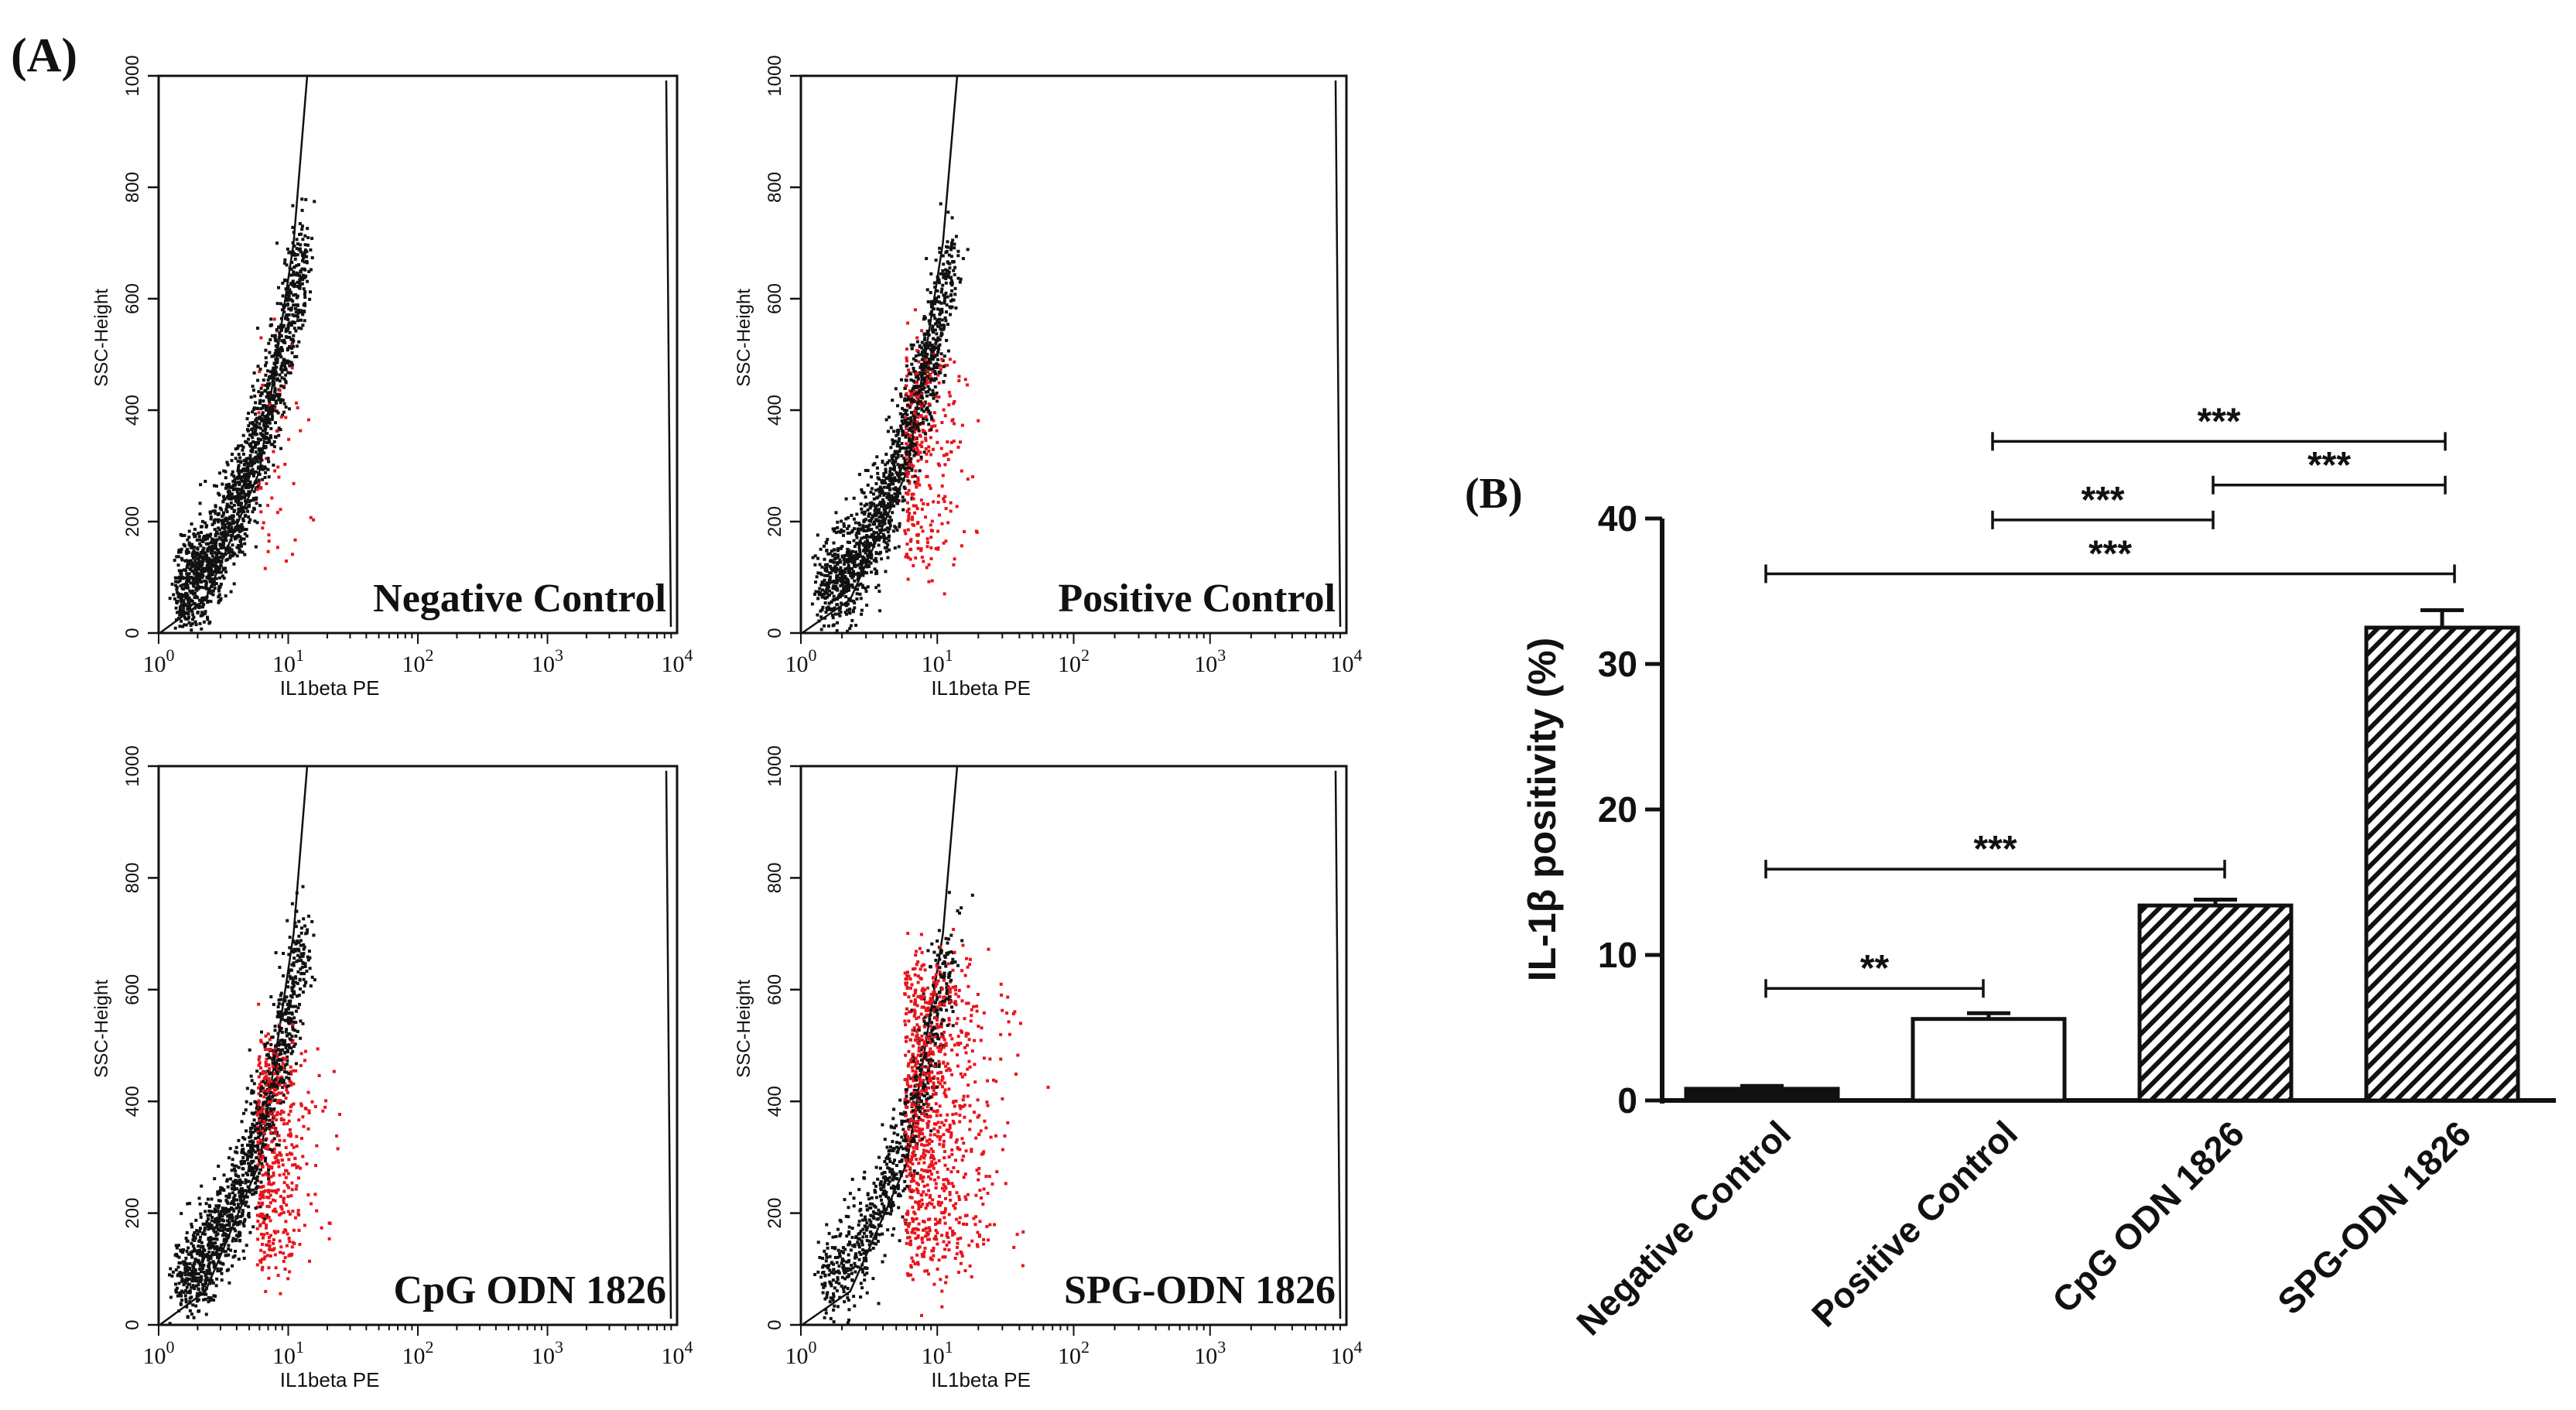  Describe the element at coordinates (1073, 354) in the screenshot. I see `plot-frame` at that location.